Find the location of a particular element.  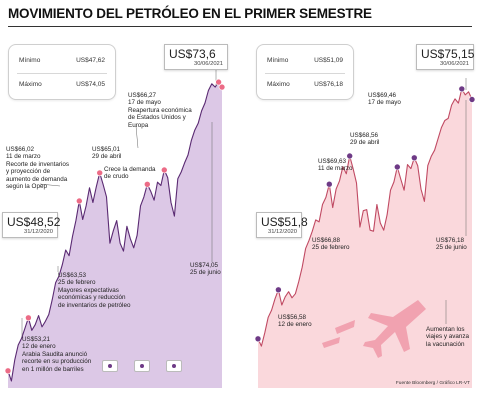

right-max-row: Máximo US$76,18 is located at coordinates (305, 87).